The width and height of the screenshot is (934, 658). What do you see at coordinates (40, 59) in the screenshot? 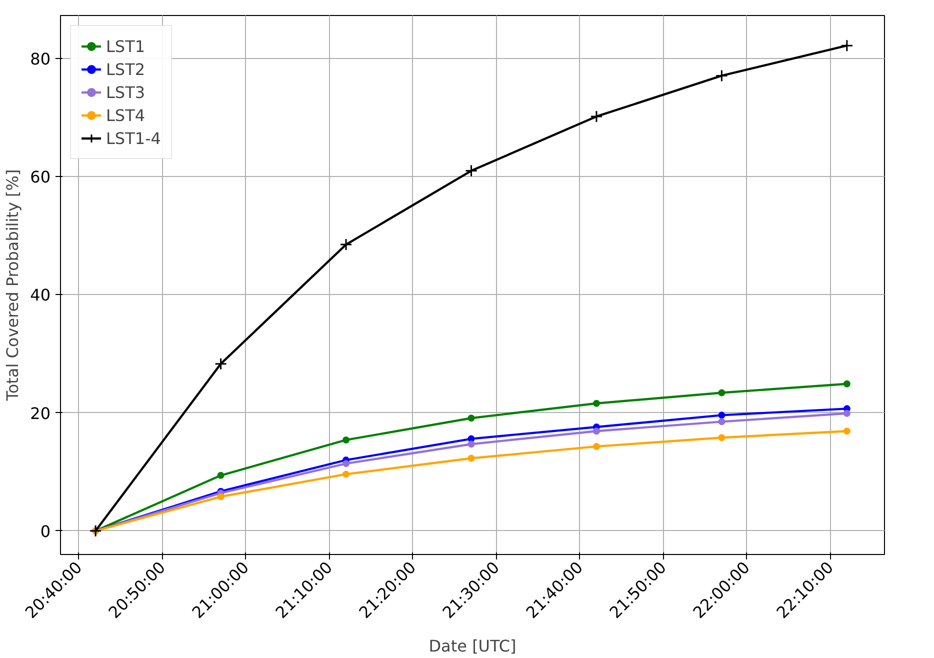
I see `y-tick-label: 80` at bounding box center [40, 59].